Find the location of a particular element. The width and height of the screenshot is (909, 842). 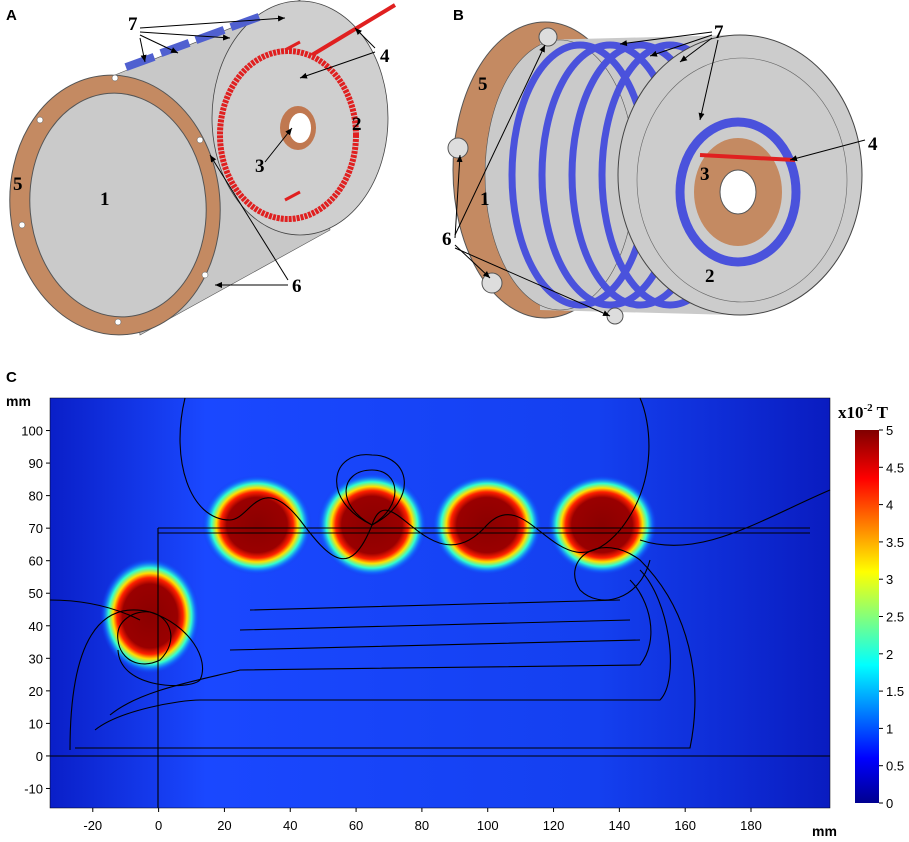

x-tick-label: 180 is located at coordinates (751, 825).